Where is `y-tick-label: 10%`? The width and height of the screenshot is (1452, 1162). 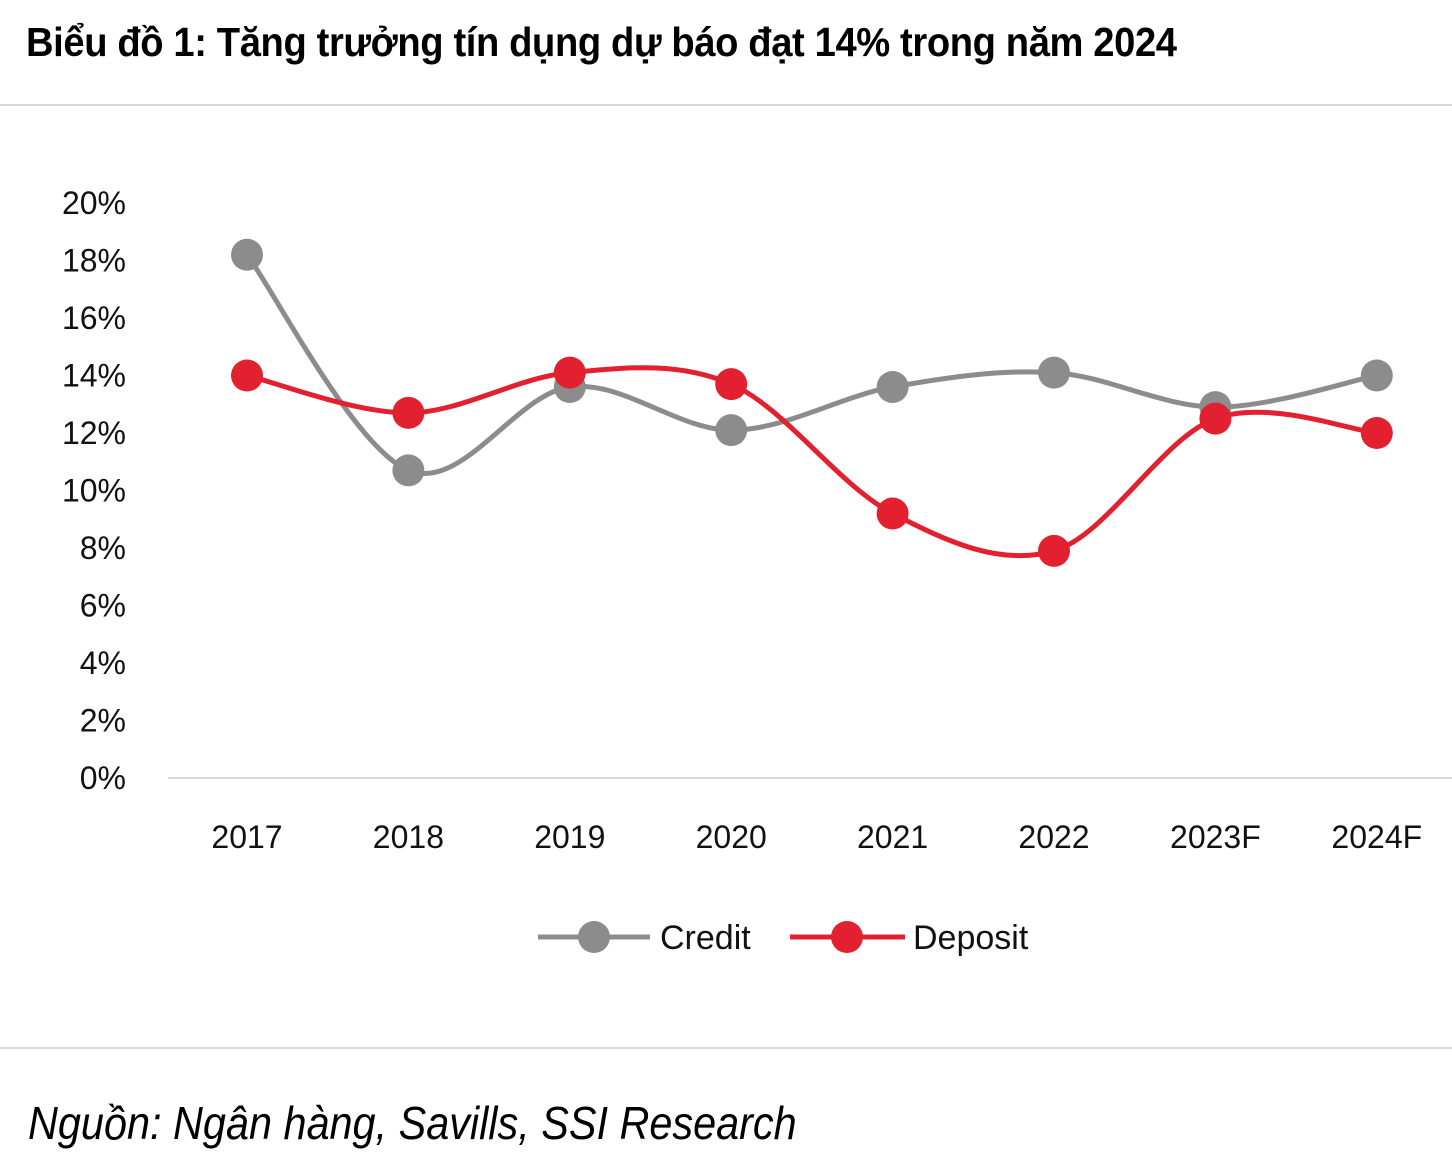 y-tick-label: 10% is located at coordinates (94, 491).